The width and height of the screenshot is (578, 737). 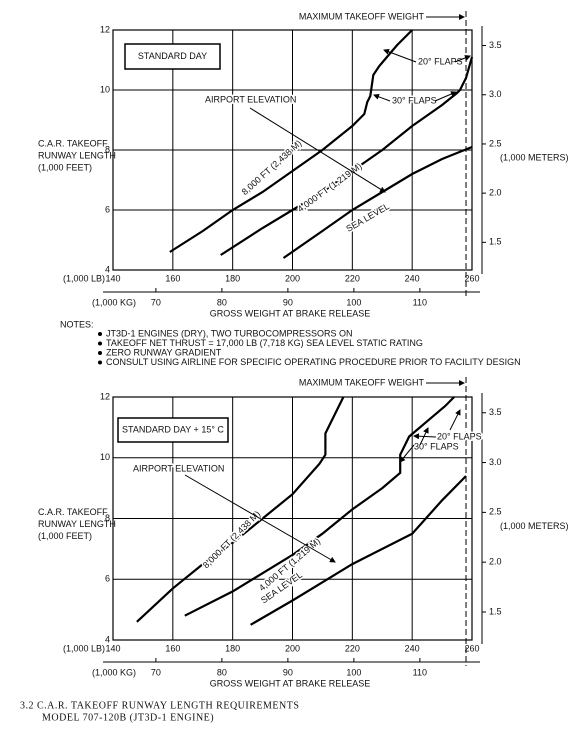 I want to click on y2-tick-label: 3.5, so click(x=495, y=45).